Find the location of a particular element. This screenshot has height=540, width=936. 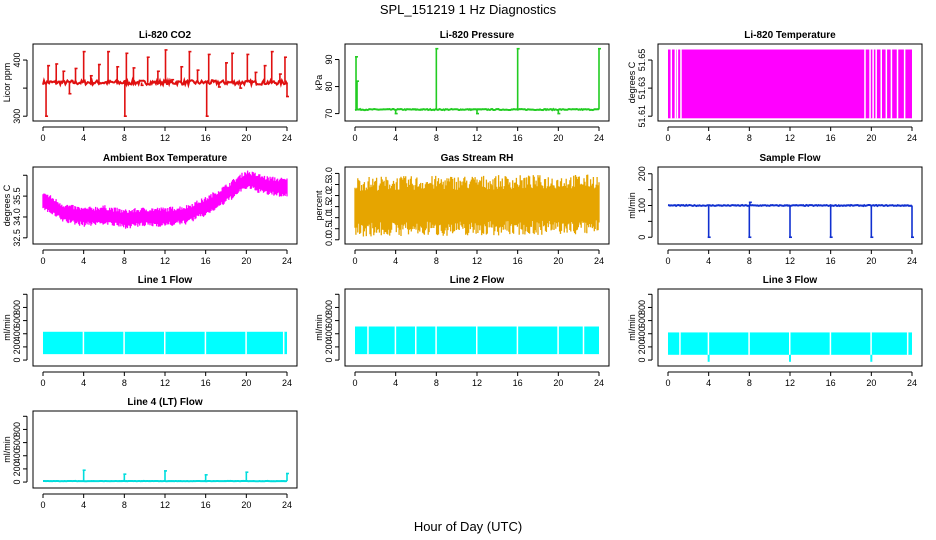

series-band is located at coordinates (477, 205).